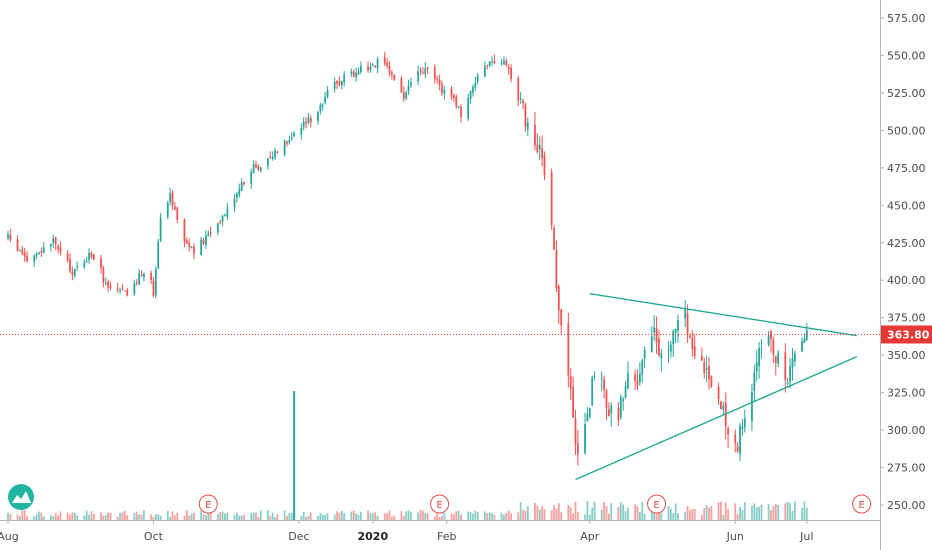  Describe the element at coordinates (723, 315) in the screenshot. I see `trendline-upper` at that location.